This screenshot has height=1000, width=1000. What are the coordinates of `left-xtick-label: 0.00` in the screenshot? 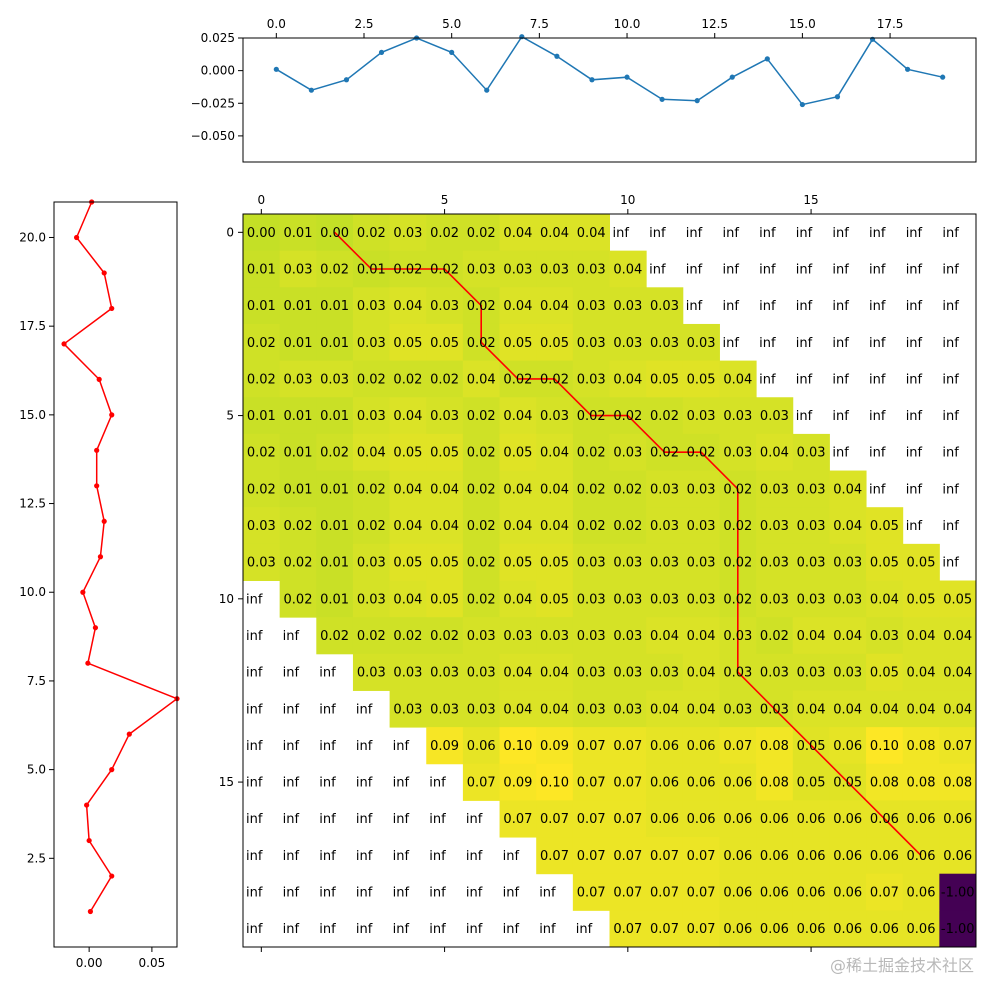 It's located at (89, 963).